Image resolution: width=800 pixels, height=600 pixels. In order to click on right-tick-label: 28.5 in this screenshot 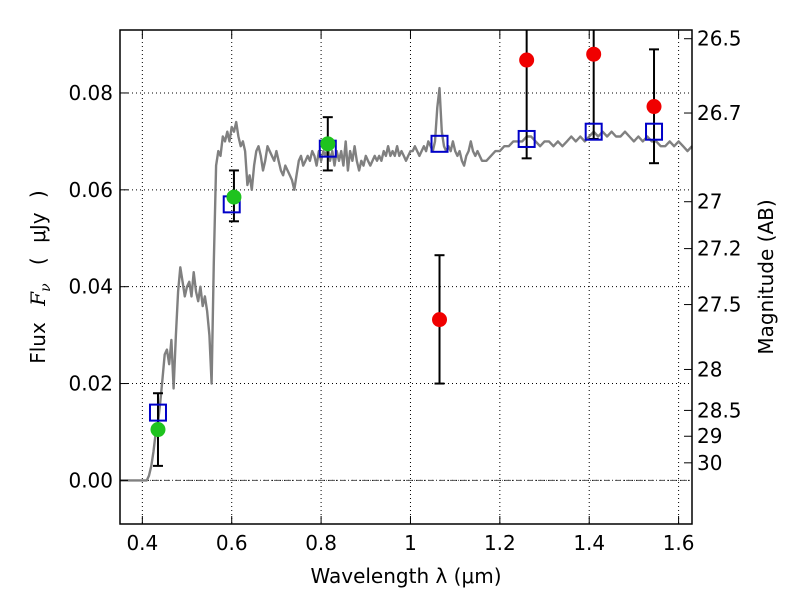, I will do `click(719, 410)`.